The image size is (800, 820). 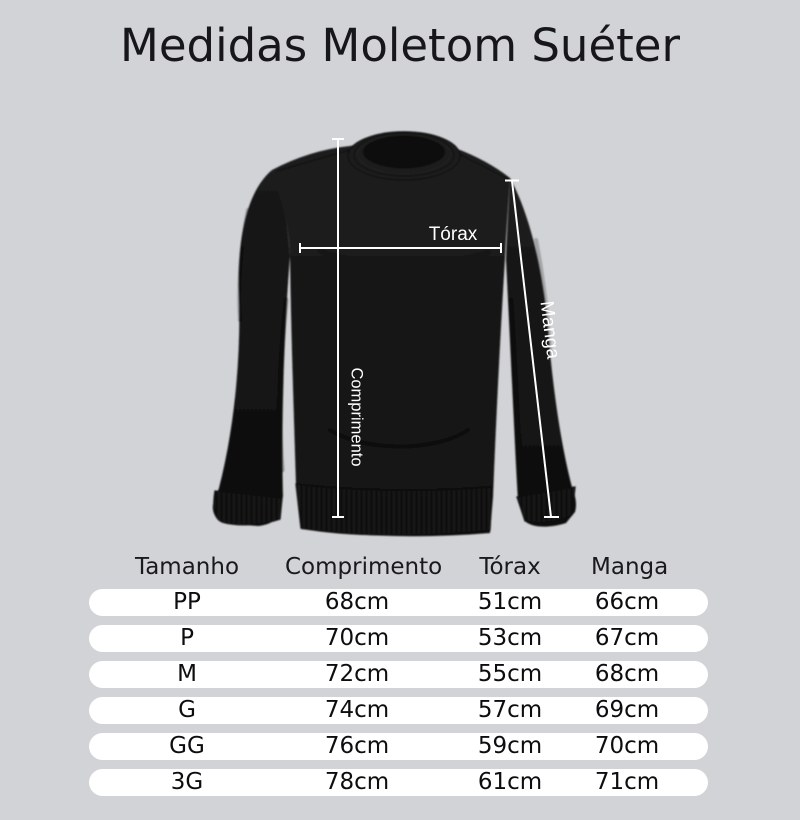 I want to click on header-cell-torax: Tórax, so click(x=510, y=567).